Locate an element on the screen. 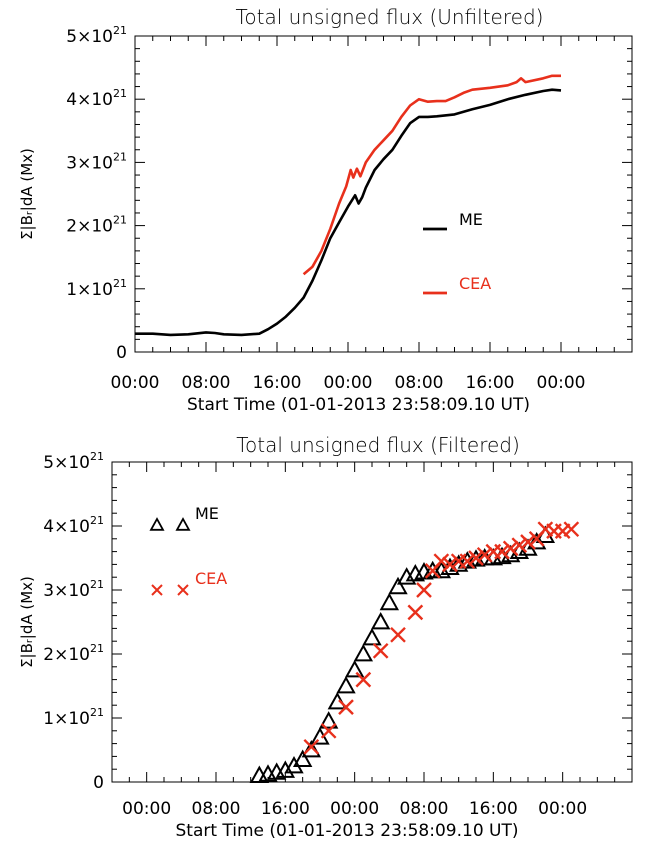  series-me is located at coordinates (402, 654).